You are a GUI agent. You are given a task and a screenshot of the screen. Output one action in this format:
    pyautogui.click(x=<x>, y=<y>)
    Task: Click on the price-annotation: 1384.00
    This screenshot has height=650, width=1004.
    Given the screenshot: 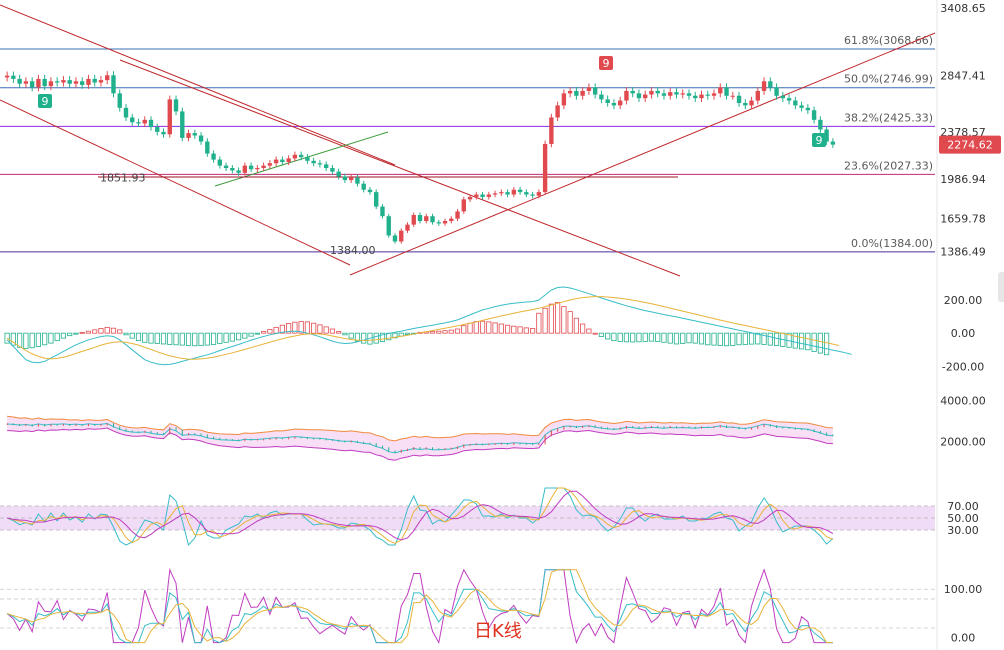 What is the action you would take?
    pyautogui.click(x=353, y=250)
    